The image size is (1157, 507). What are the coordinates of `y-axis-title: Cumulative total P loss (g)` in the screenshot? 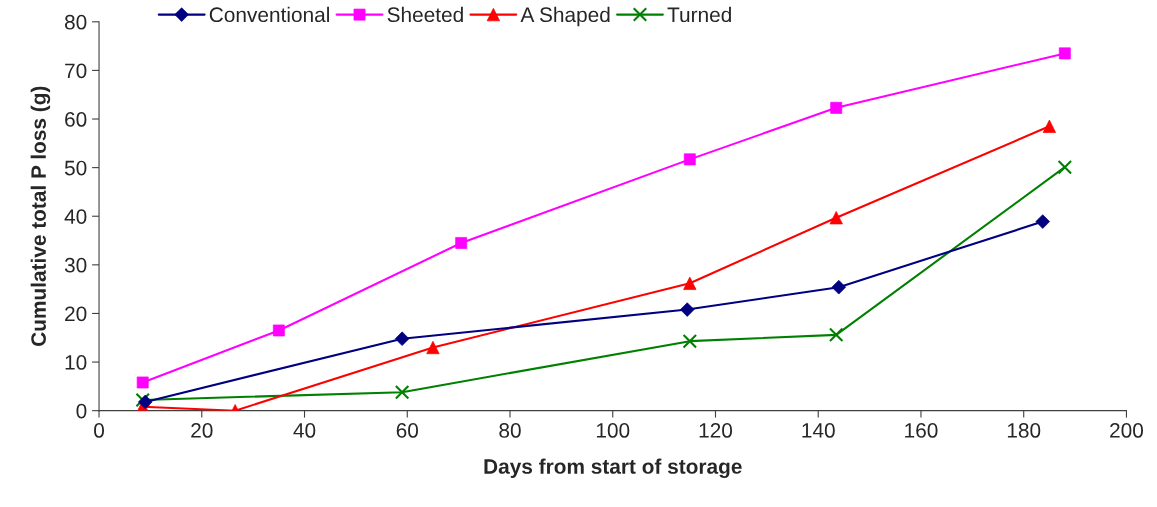 It's located at (40, 216).